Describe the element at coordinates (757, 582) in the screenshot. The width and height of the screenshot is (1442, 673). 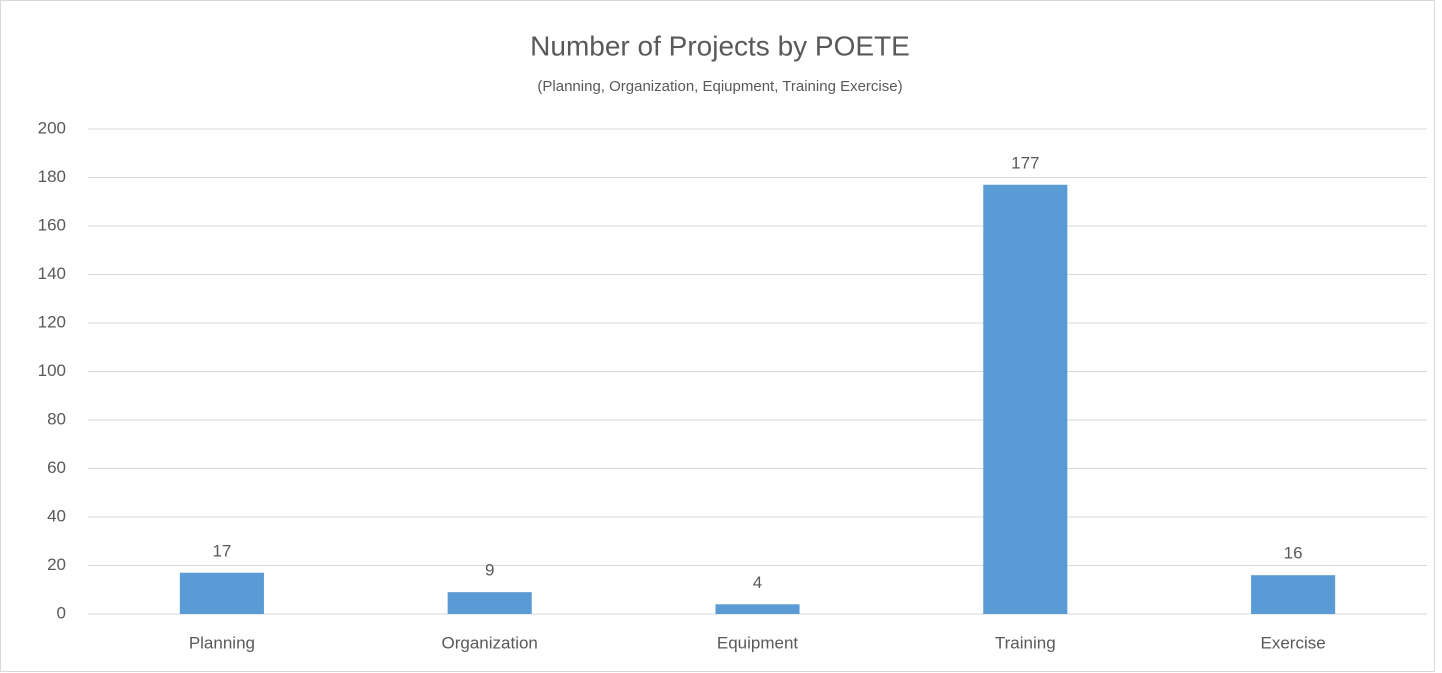
I see `data-label: 4` at that location.